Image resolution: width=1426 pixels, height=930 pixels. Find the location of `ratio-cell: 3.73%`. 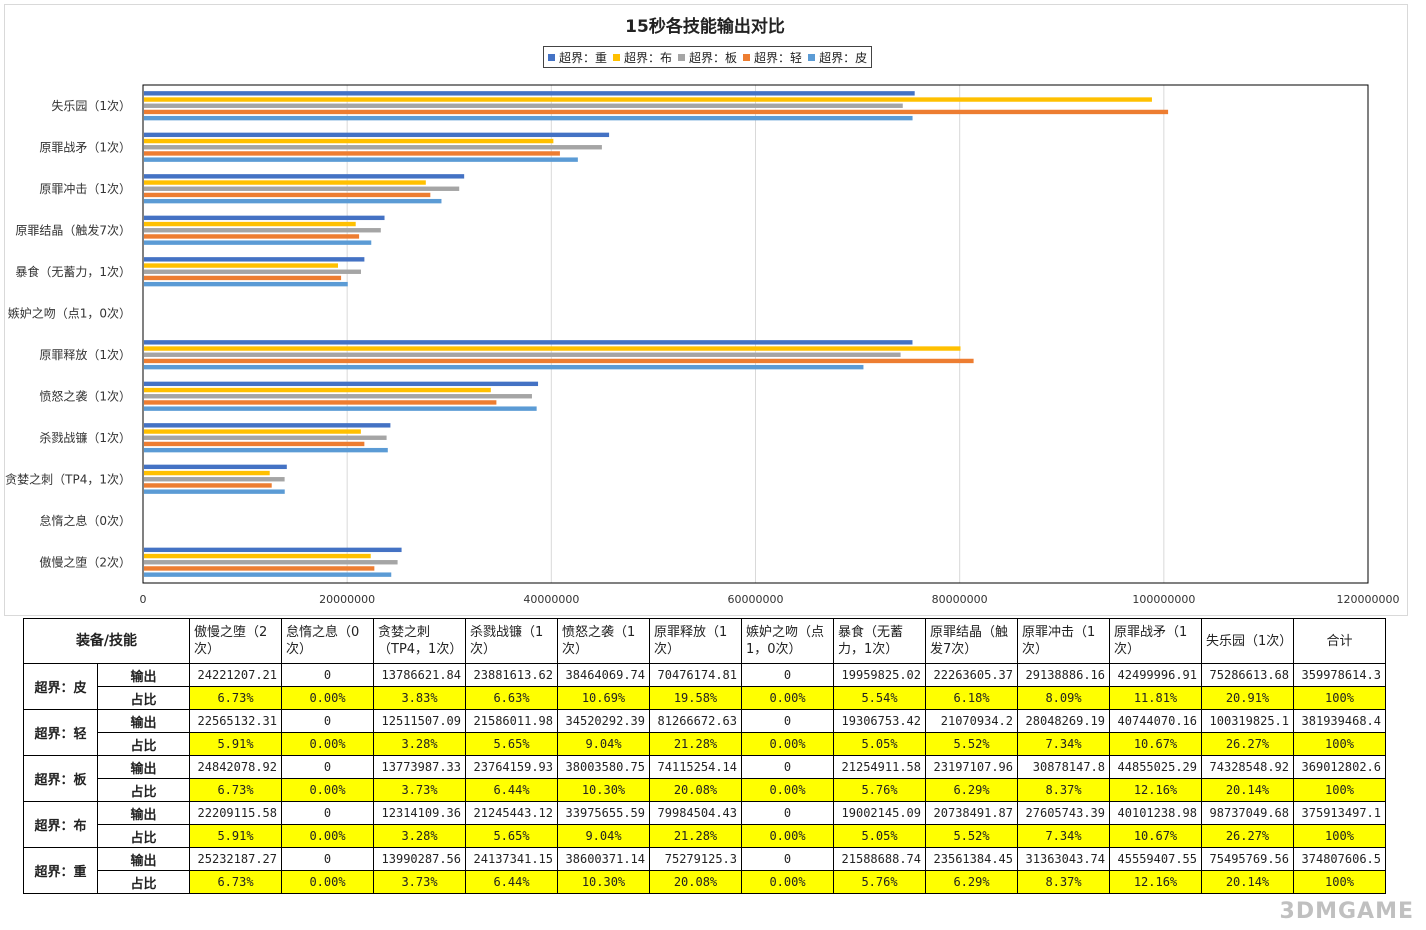

ratio-cell: 3.73% is located at coordinates (419, 790).